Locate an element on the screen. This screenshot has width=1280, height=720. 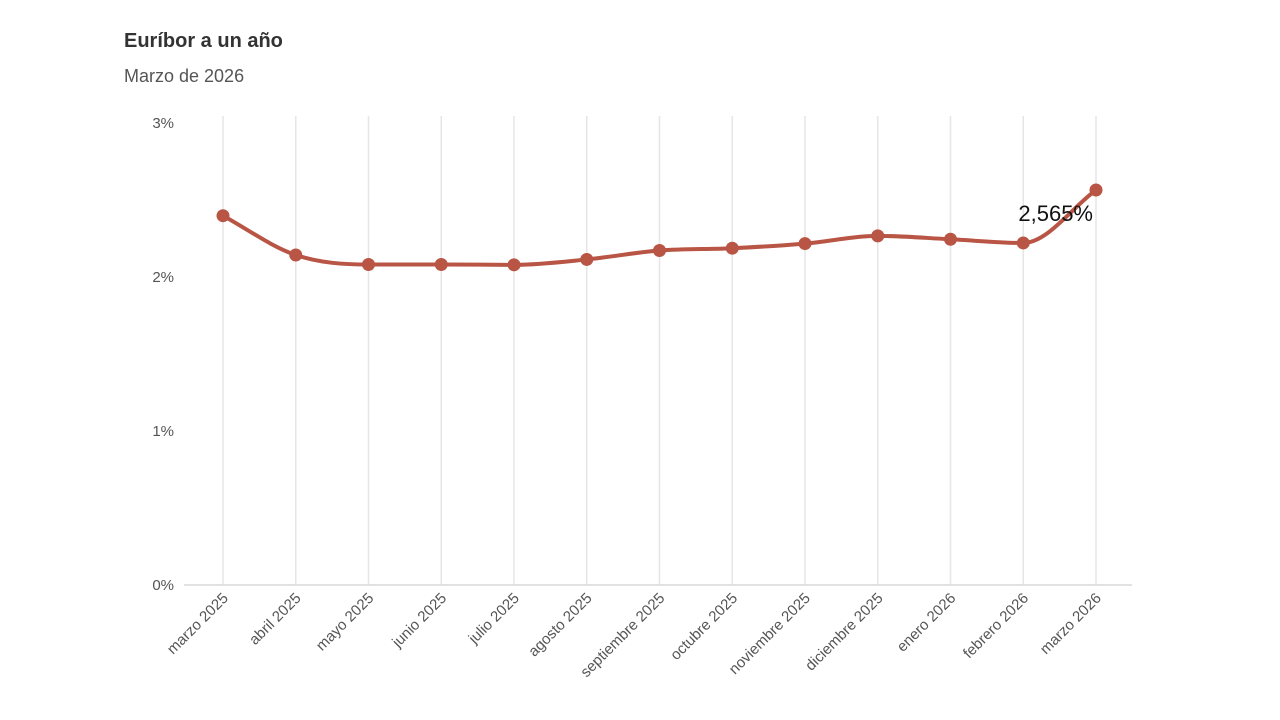
y-tick-label: 3% is located at coordinates (163, 123).